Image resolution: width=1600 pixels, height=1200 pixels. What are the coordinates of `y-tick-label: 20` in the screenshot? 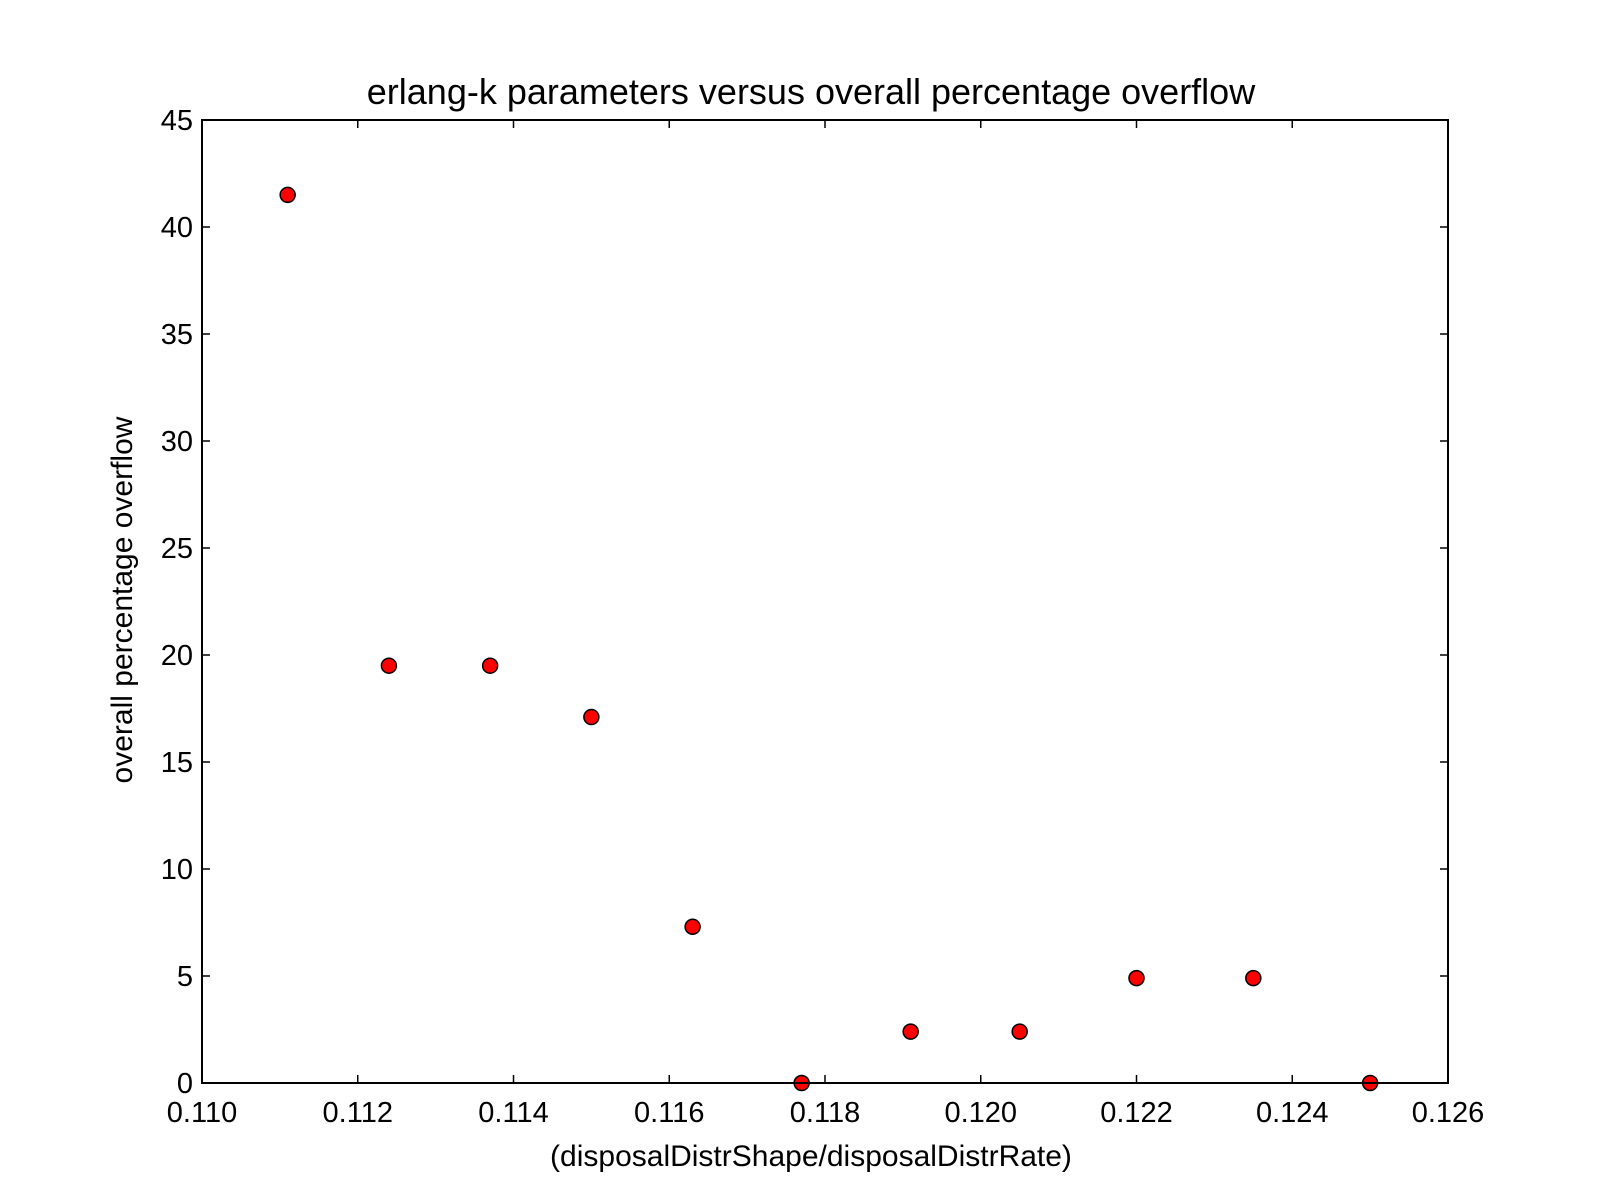 It's located at (177, 656).